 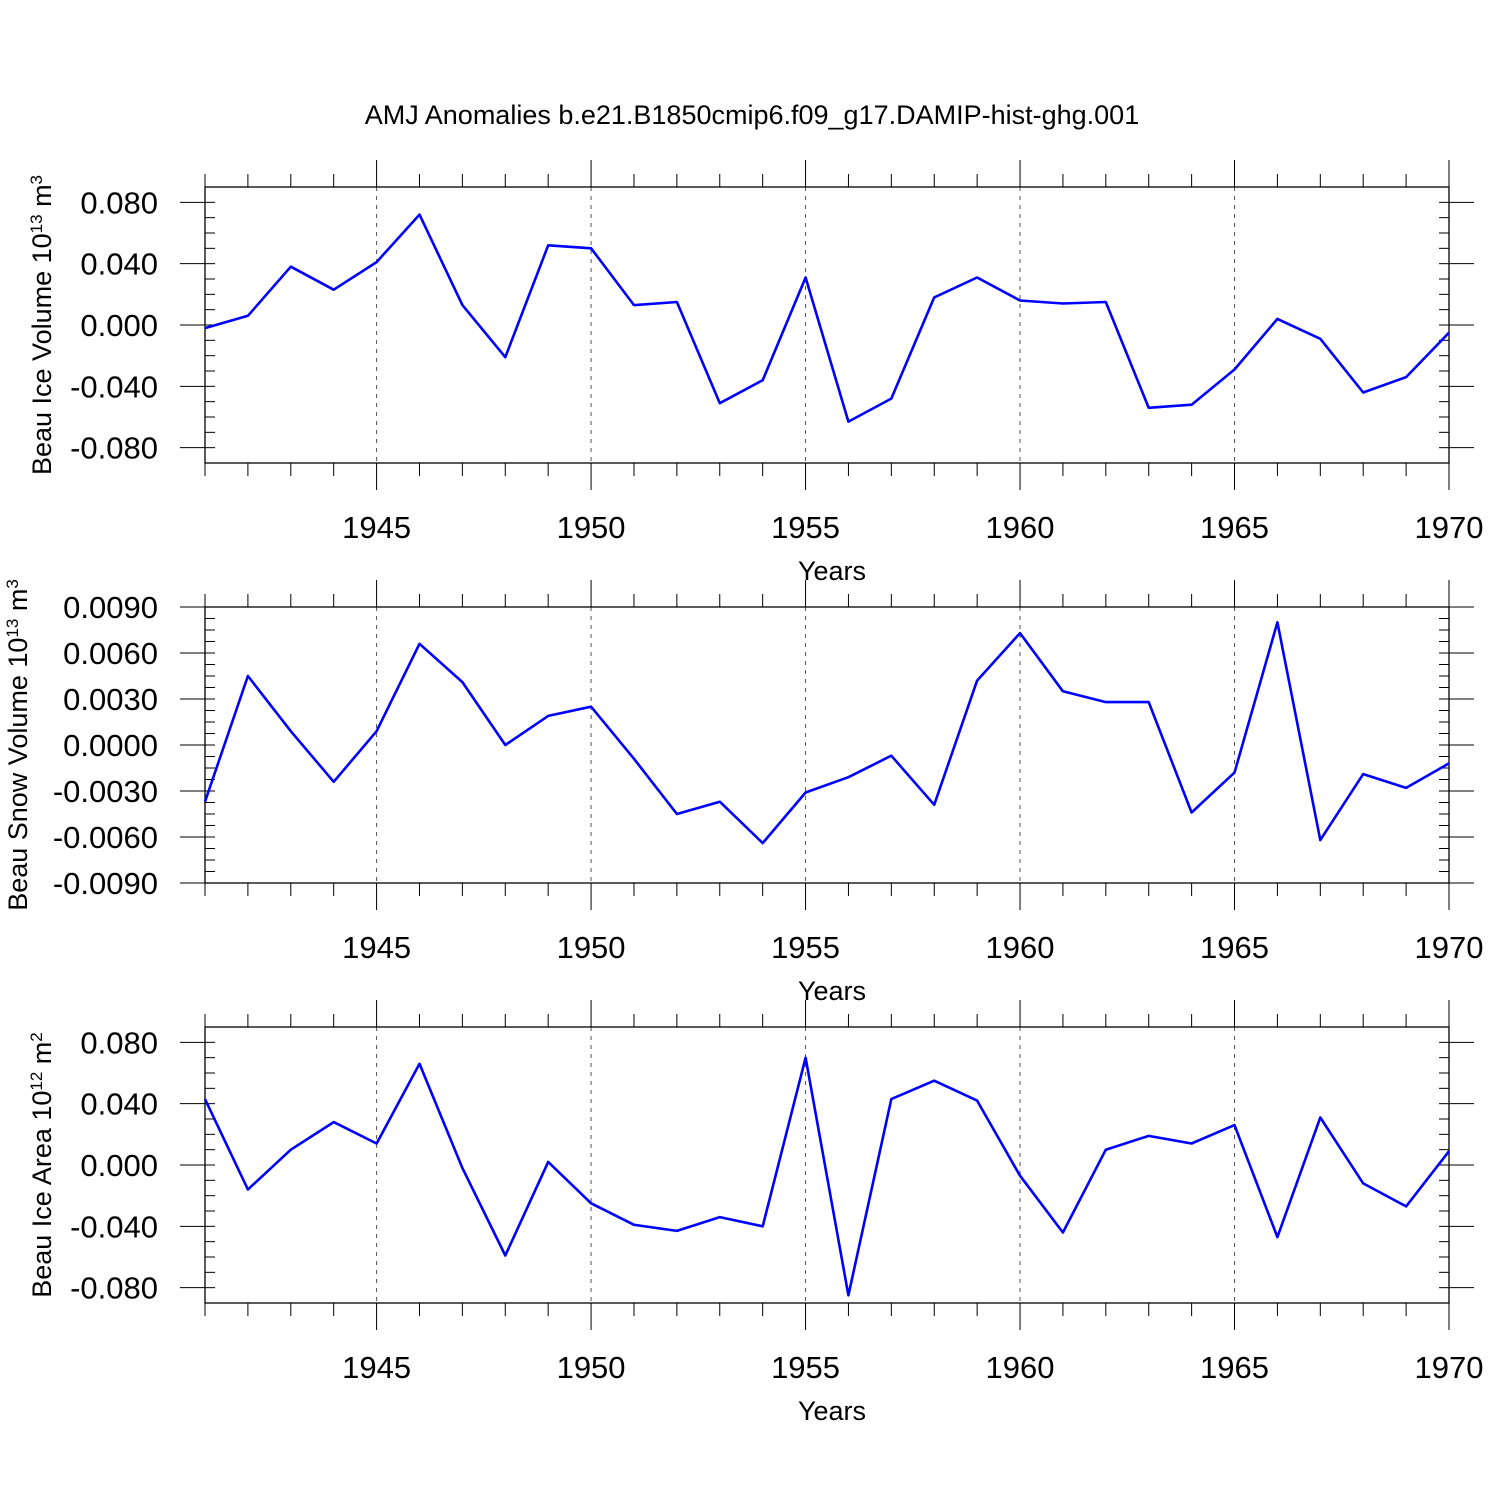 What do you see at coordinates (42, 354) in the screenshot?
I see `y-axis-label-ylabel-main: Beau Ice Volume 10` at bounding box center [42, 354].